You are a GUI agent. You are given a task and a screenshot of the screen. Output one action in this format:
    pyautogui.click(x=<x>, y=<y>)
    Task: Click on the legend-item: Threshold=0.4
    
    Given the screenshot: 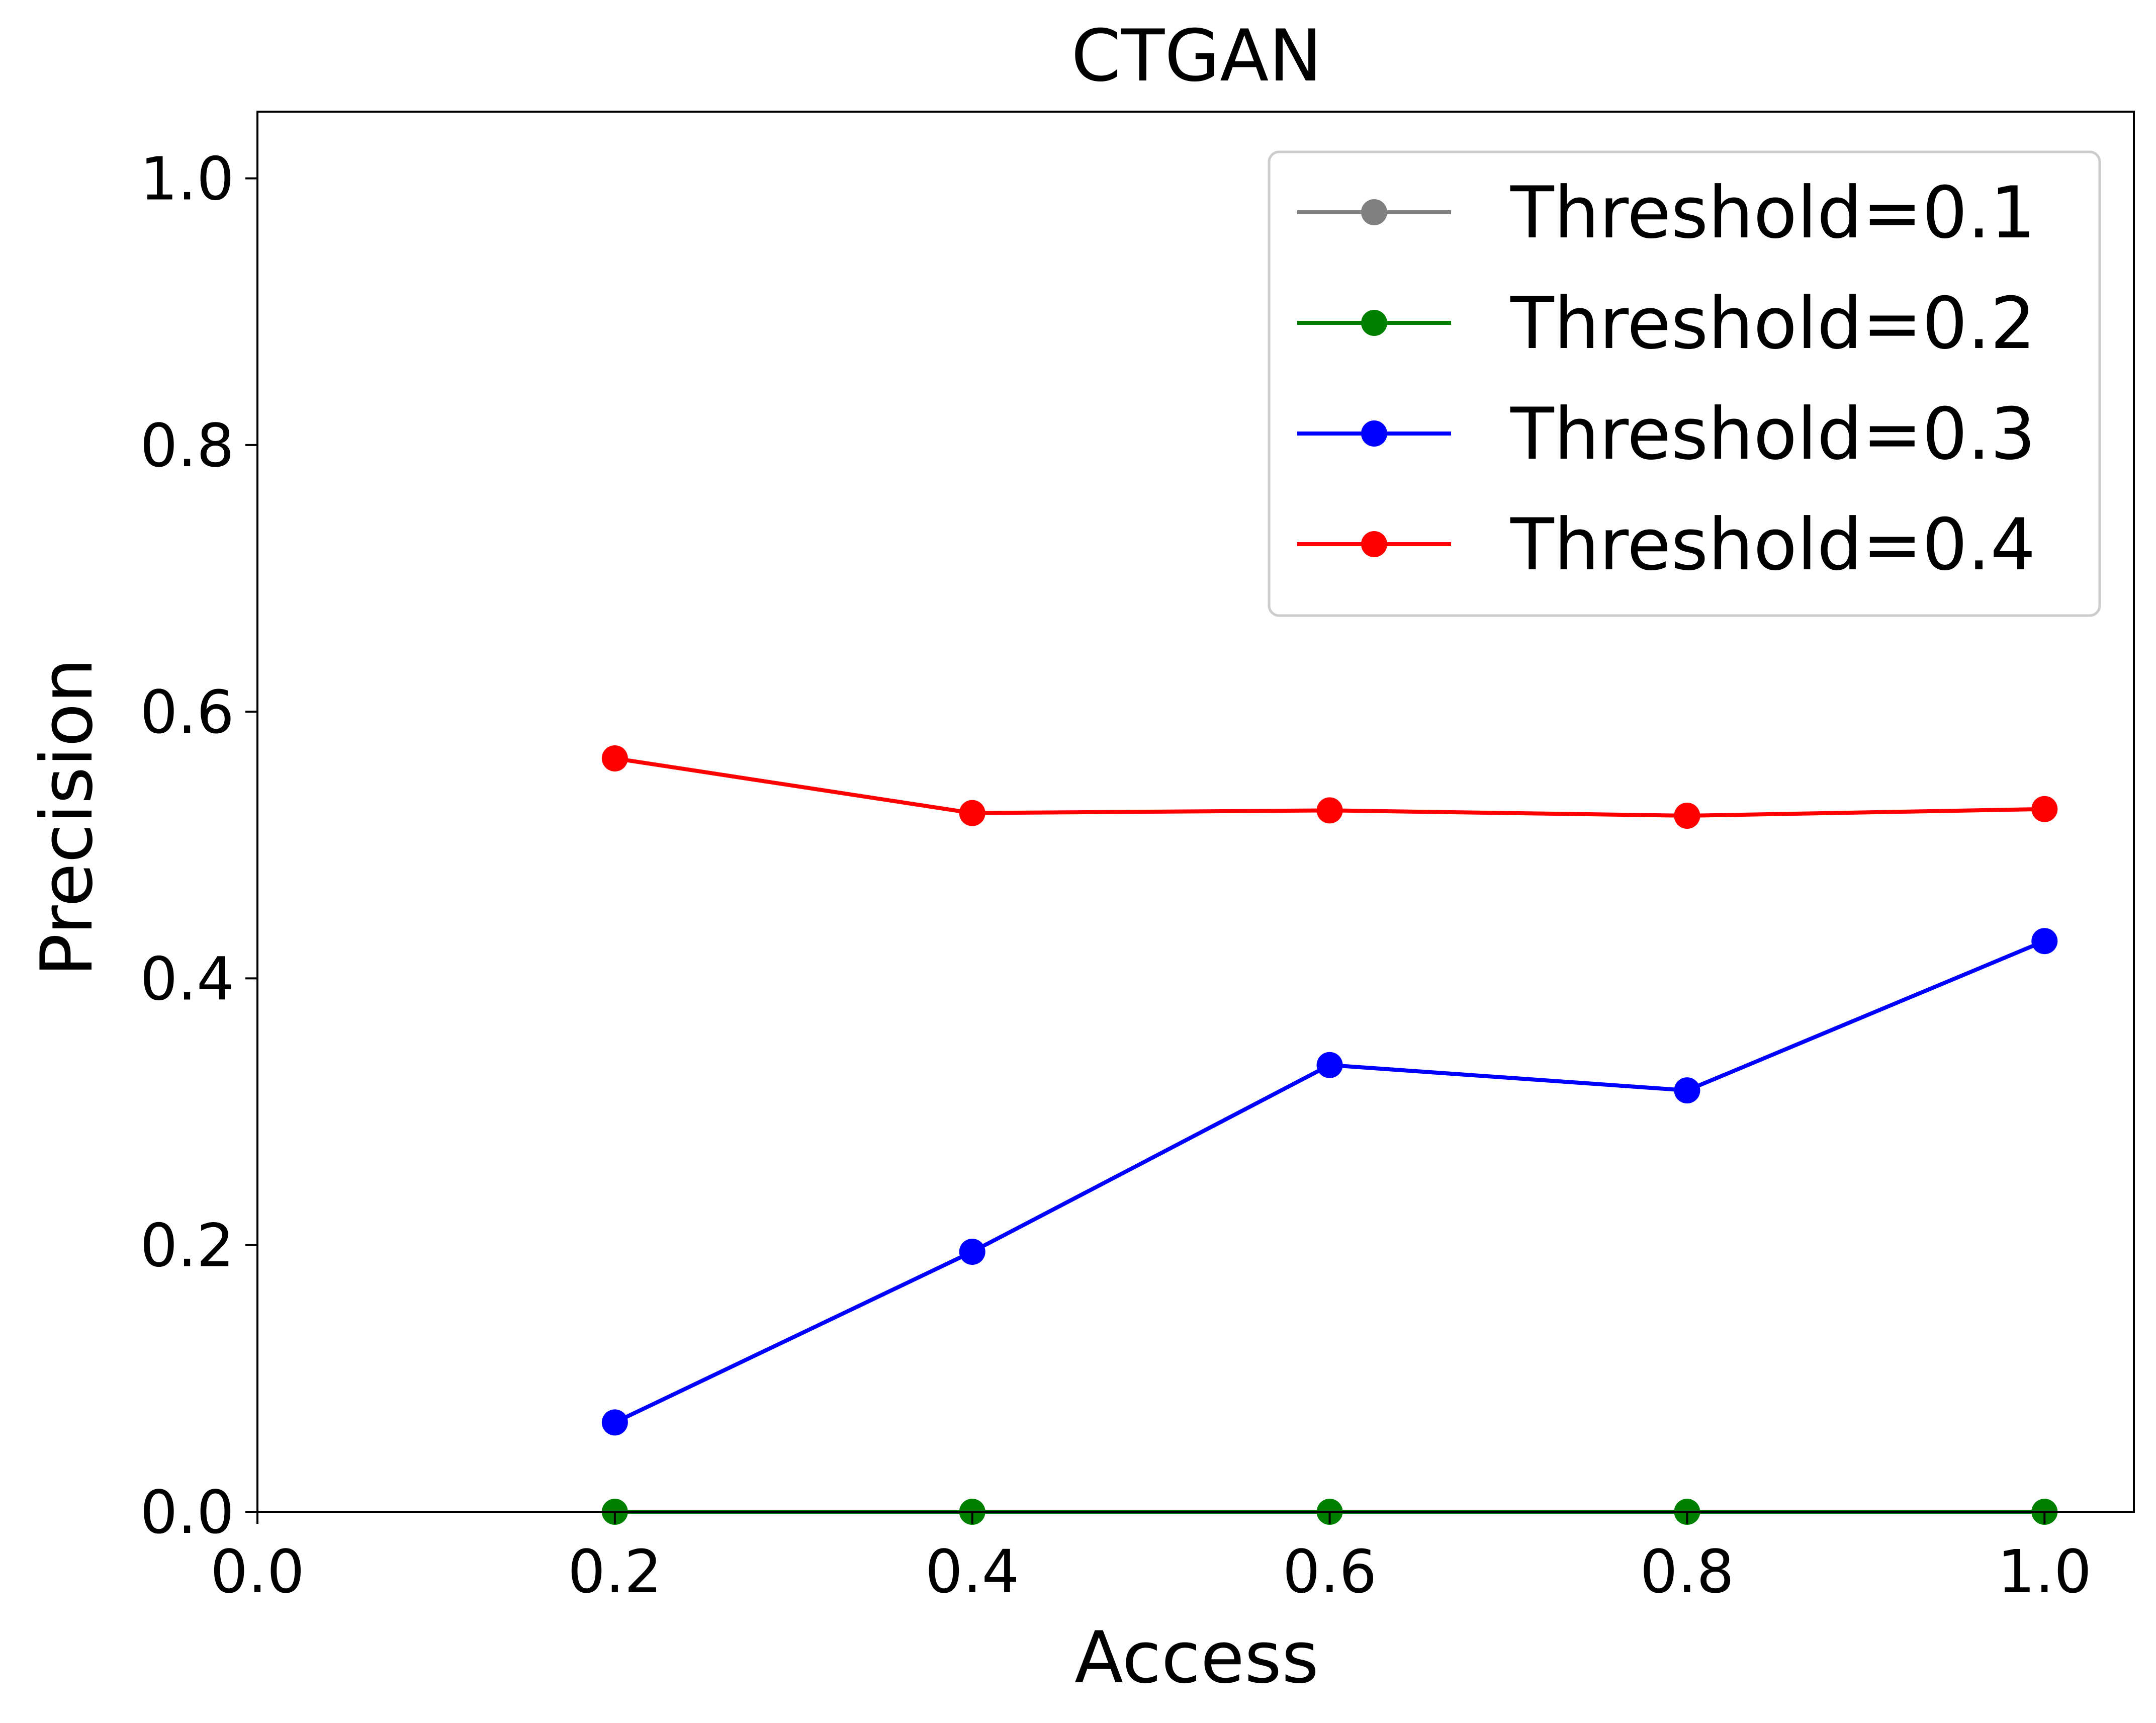 What is the action you would take?
    pyautogui.click(x=1666, y=544)
    